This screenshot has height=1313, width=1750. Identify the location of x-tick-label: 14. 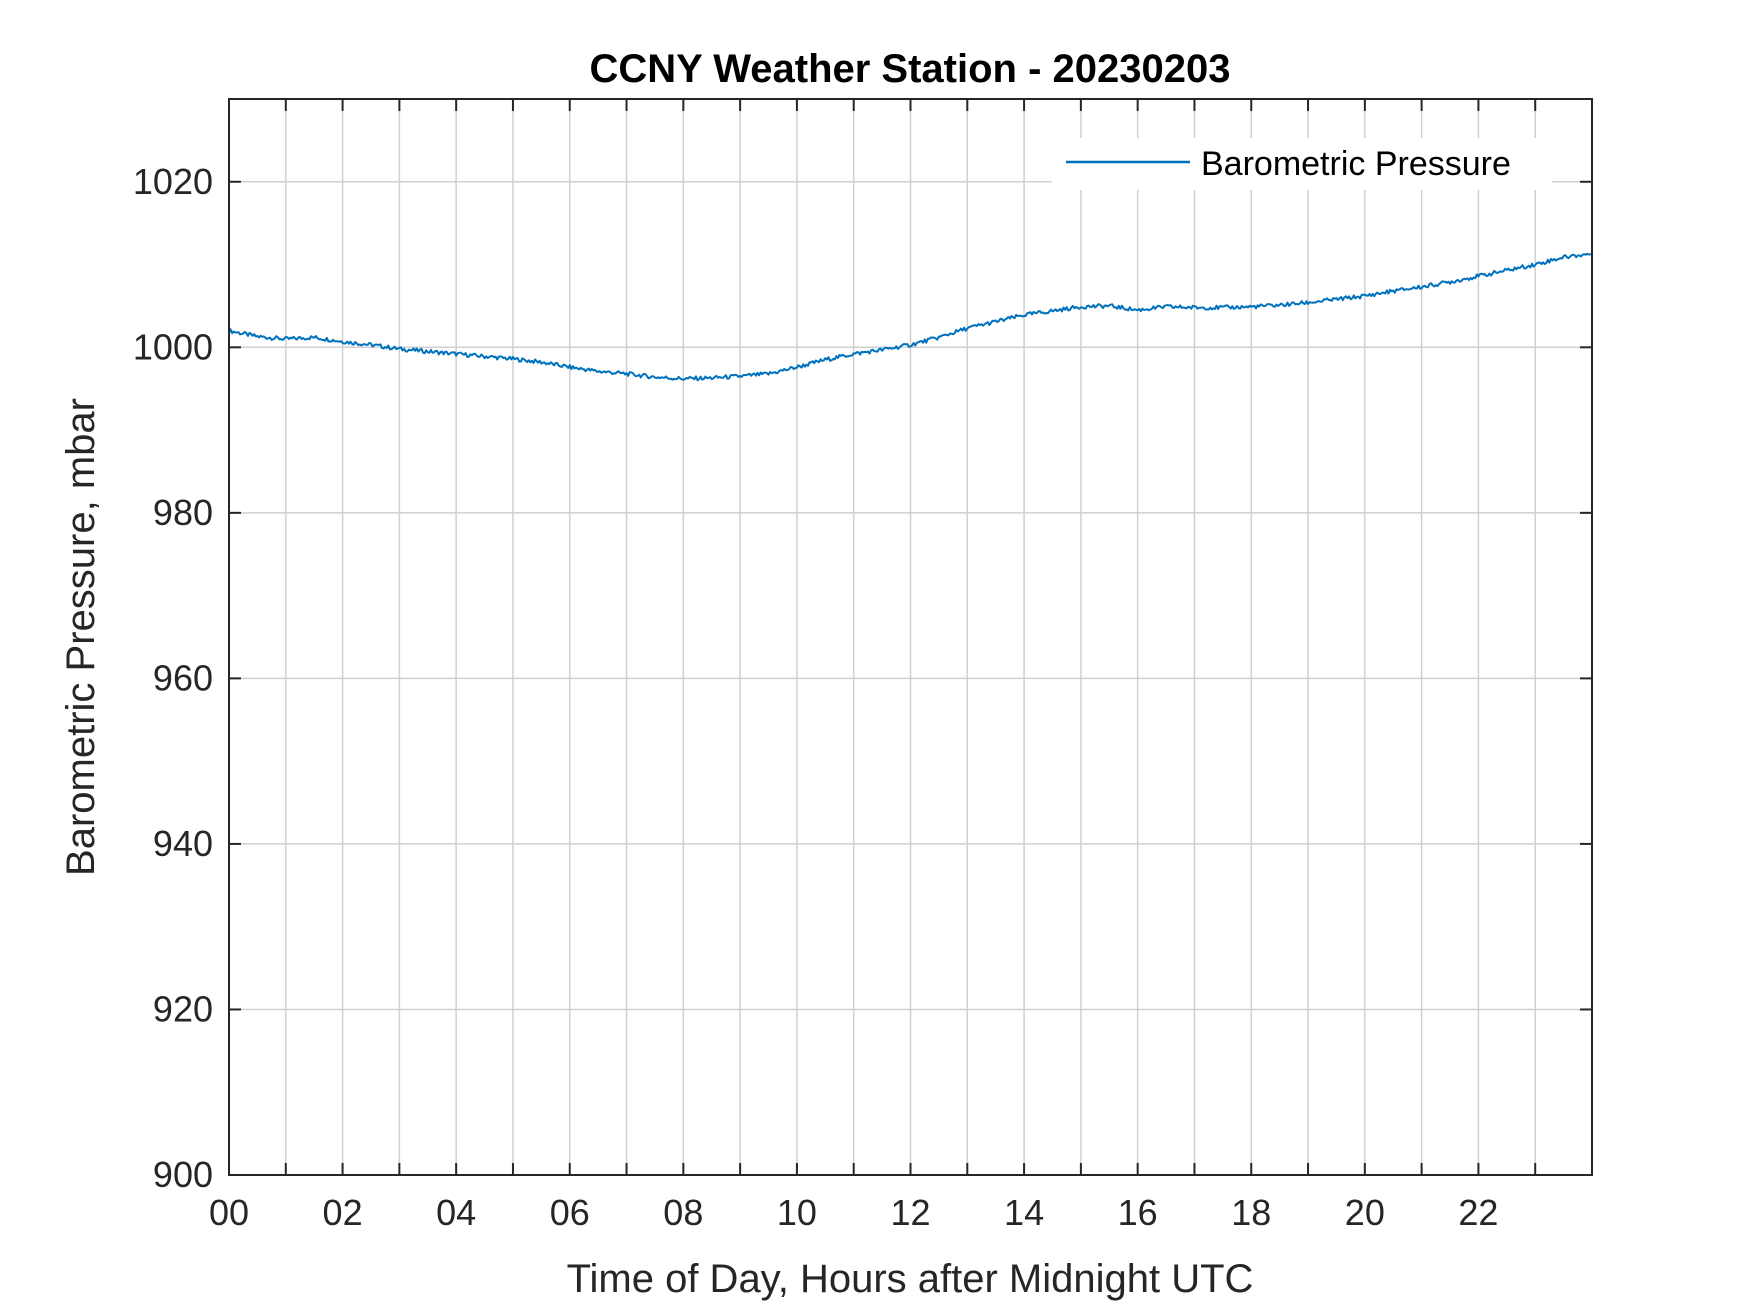
(1024, 1212).